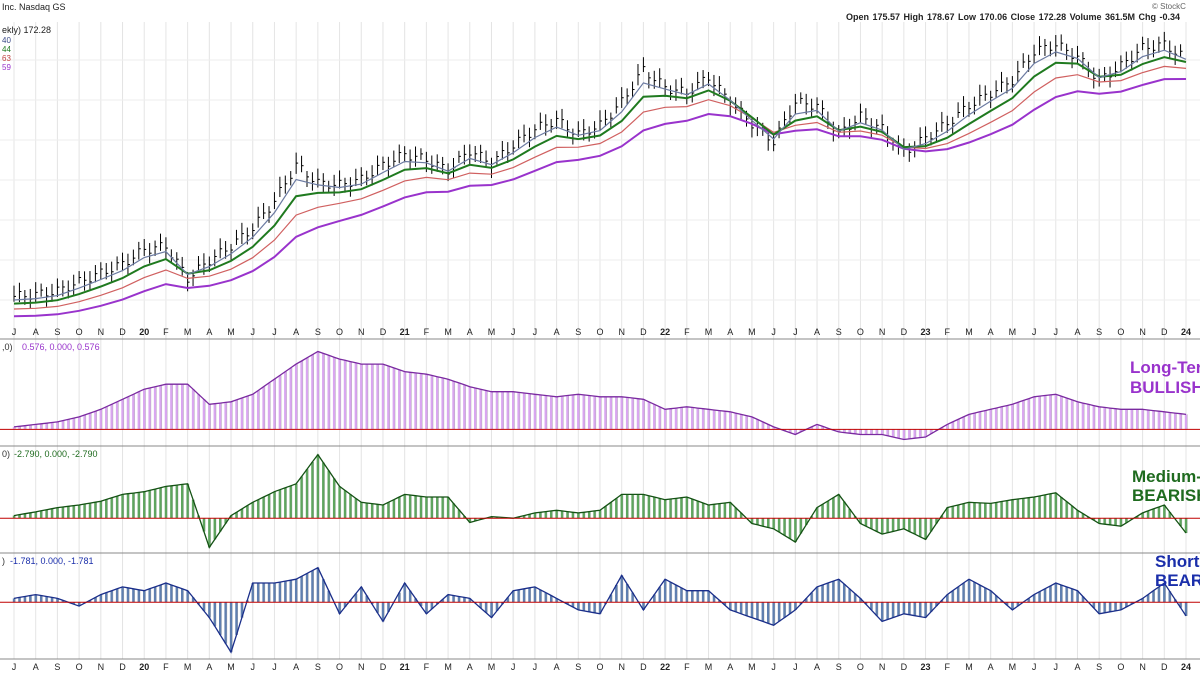  What do you see at coordinates (1166, 495) in the screenshot?
I see `medium-term-label-2: BEARISH` at bounding box center [1166, 495].